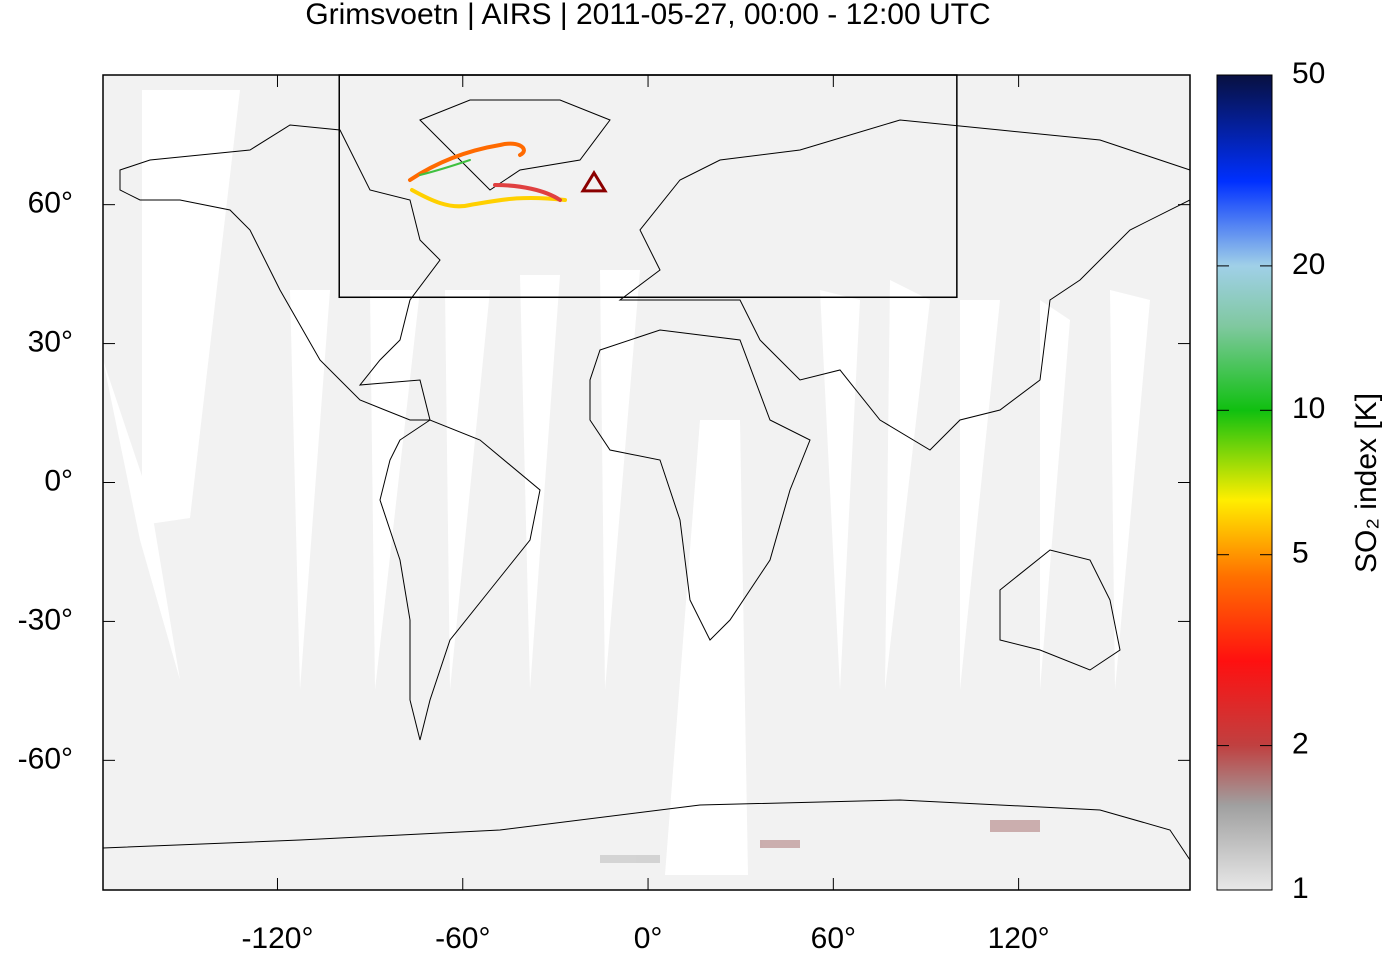 The image size is (1388, 955). What do you see at coordinates (833, 936) in the screenshot?
I see `x-tick-label: 60°` at bounding box center [833, 936].